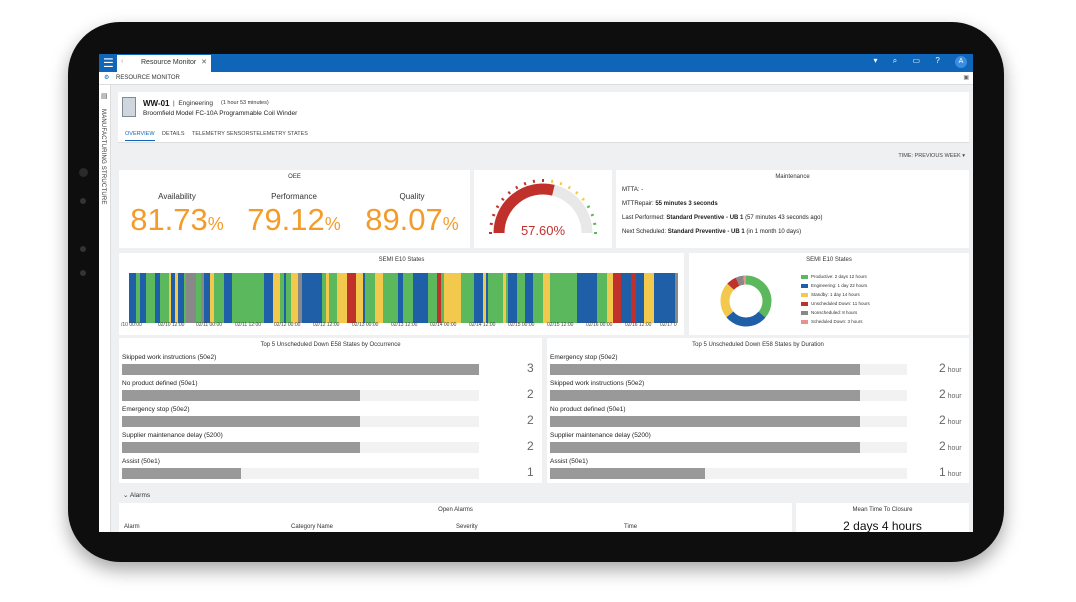  What do you see at coordinates (931, 156) in the screenshot?
I see `time-filter: TIME: PREVIOUS WEEK ▾` at bounding box center [931, 156].